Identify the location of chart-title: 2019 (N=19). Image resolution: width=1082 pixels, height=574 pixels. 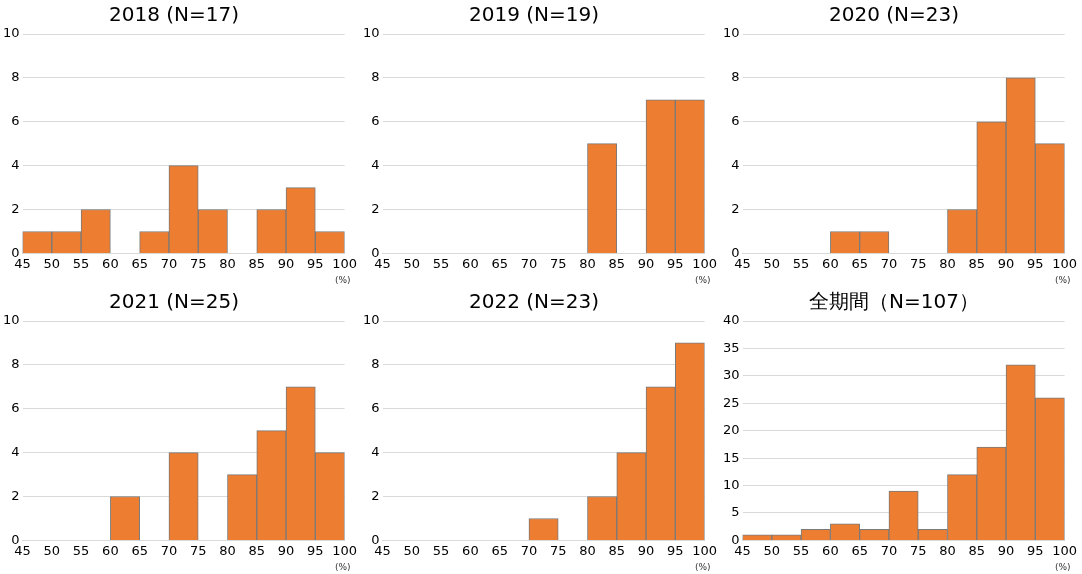
(534, 14).